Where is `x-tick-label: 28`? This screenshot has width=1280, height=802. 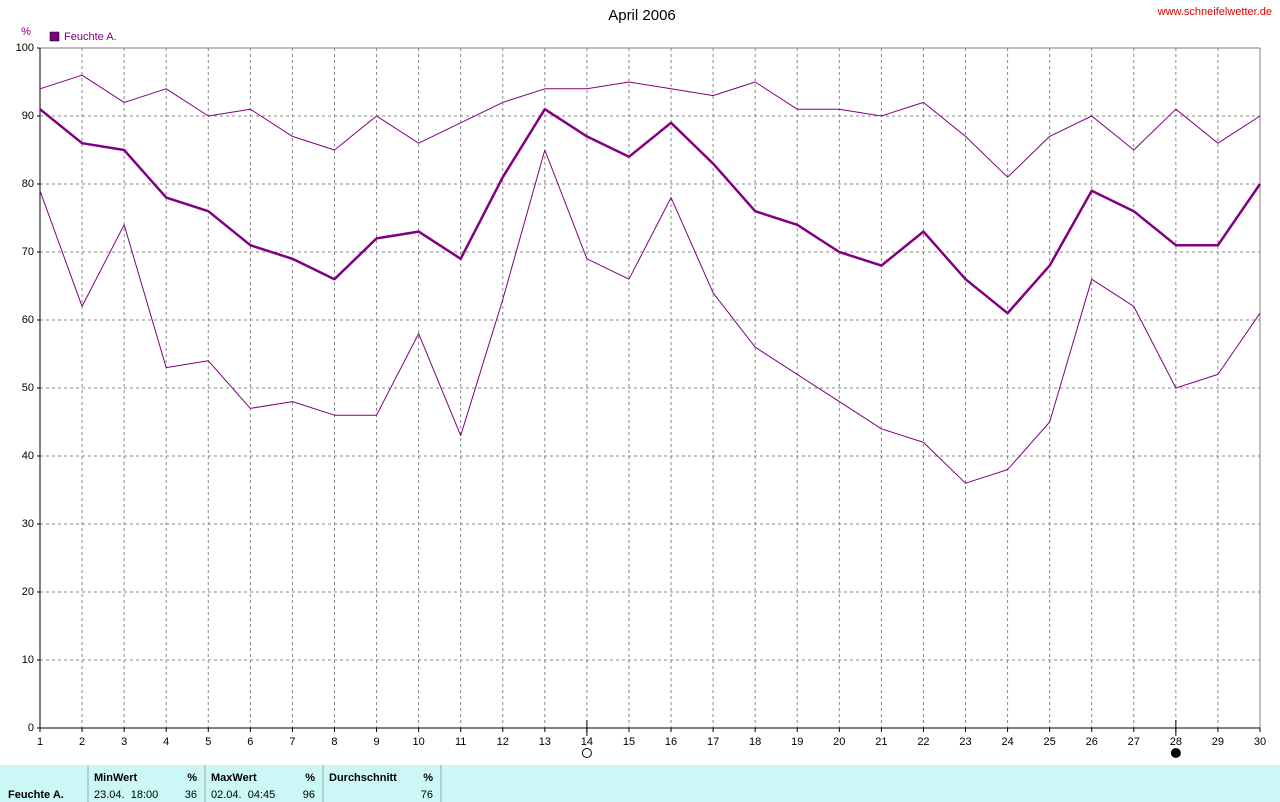
x-tick-label: 28 is located at coordinates (1176, 742).